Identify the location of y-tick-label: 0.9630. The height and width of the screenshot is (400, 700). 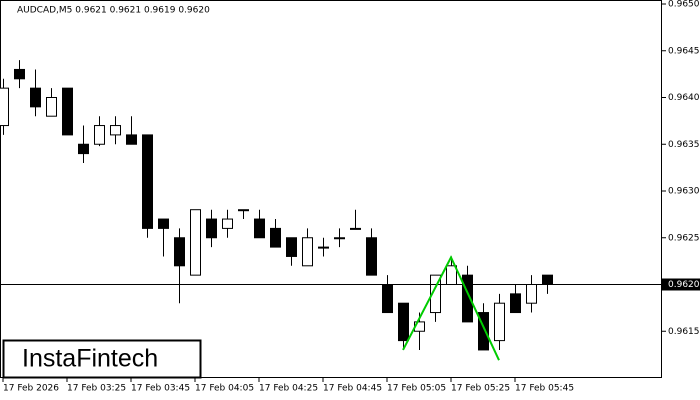
(684, 192).